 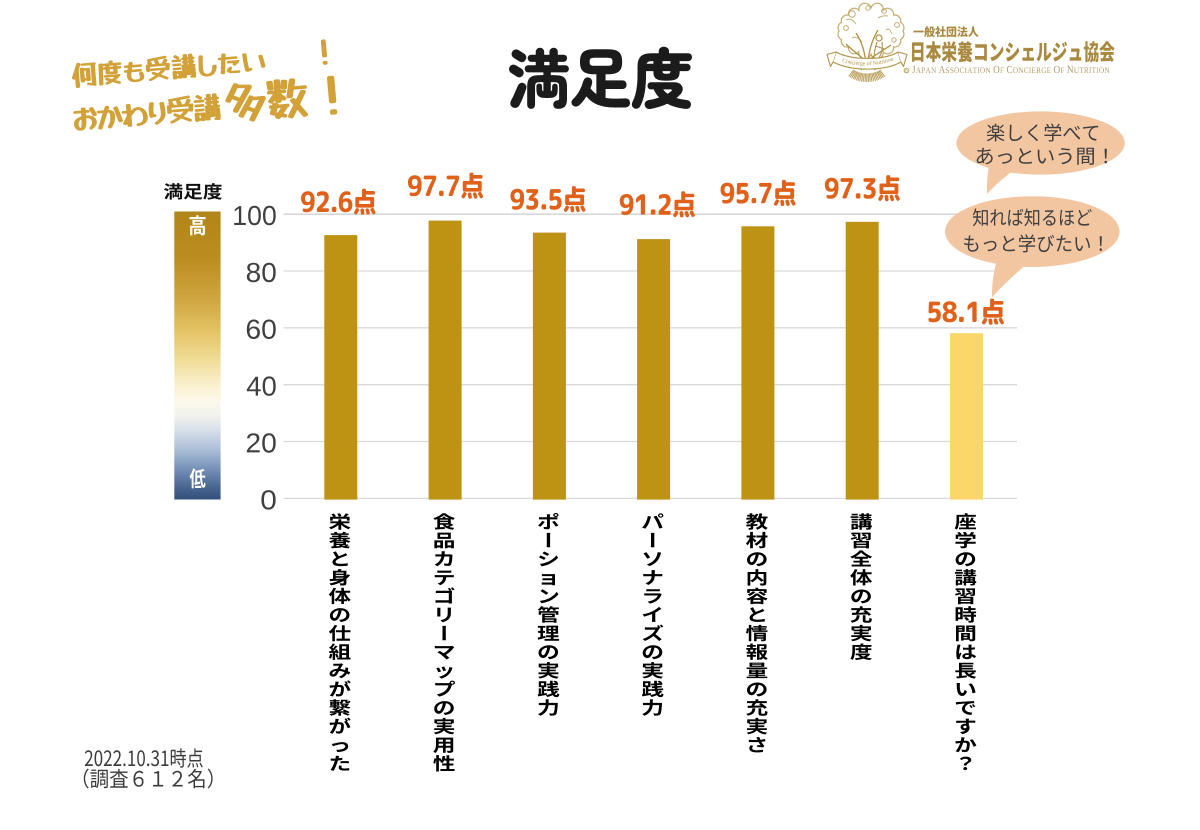 What do you see at coordinates (906, 70) in the screenshot?
I see `svg-text: R` at bounding box center [906, 70].